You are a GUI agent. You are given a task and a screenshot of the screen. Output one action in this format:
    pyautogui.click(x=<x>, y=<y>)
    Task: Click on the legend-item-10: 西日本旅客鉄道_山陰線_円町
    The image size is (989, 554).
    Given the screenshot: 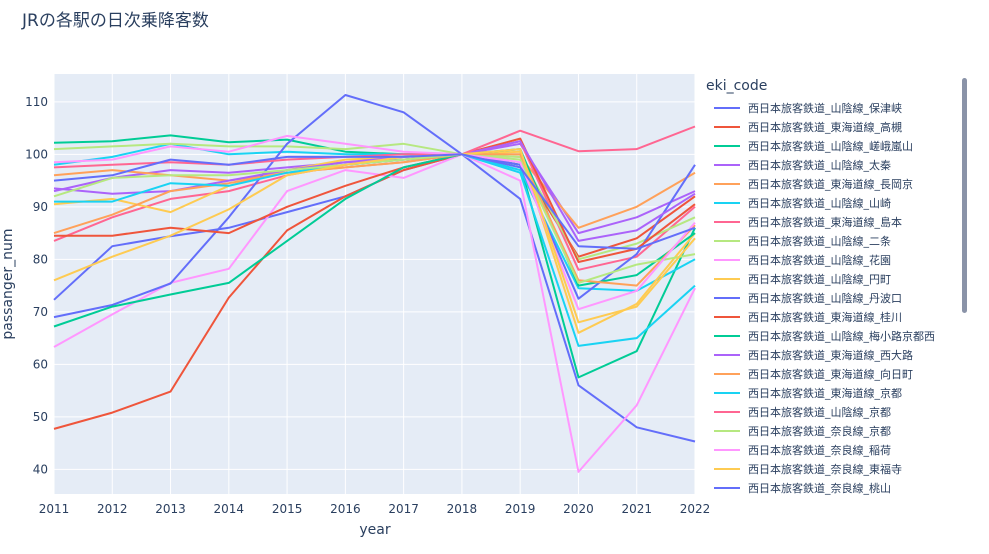 What is the action you would take?
    pyautogui.click(x=830, y=278)
    